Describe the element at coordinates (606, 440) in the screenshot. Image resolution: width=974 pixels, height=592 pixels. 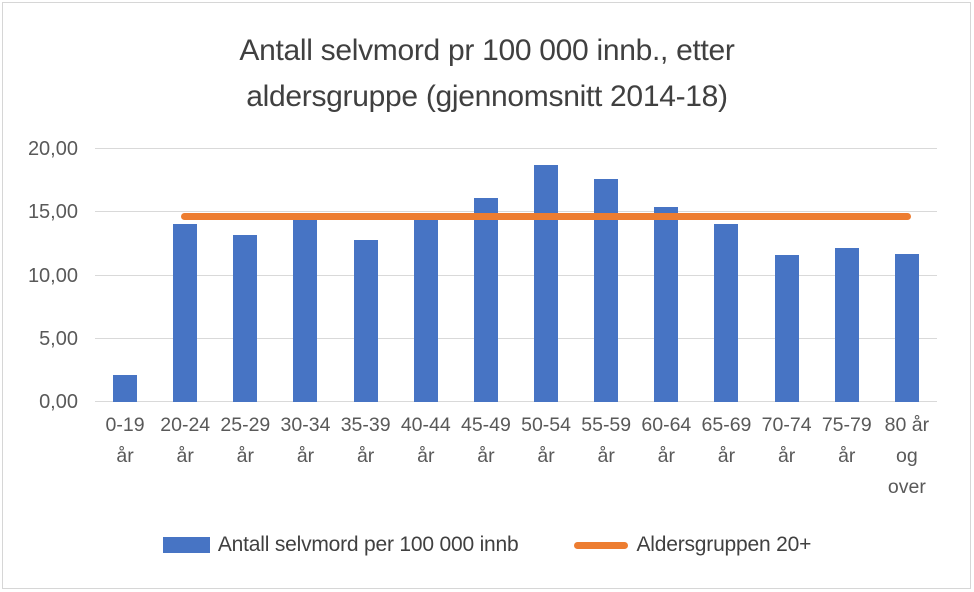
I see `x-tick-label: 55-59 år` at that location.